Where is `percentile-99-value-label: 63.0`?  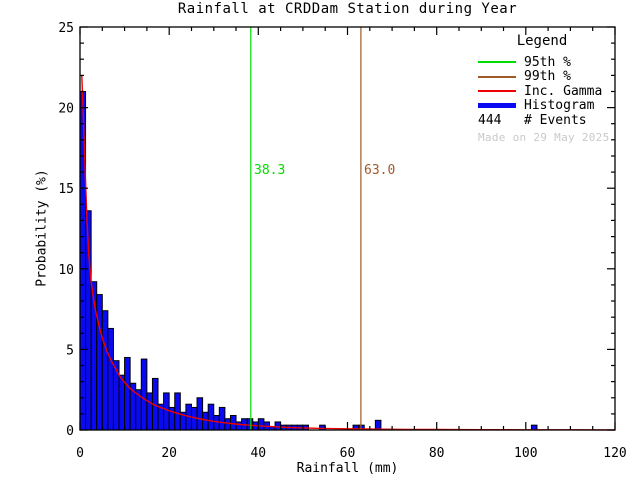
percentile-99-value-label: 63.0 is located at coordinates (380, 170).